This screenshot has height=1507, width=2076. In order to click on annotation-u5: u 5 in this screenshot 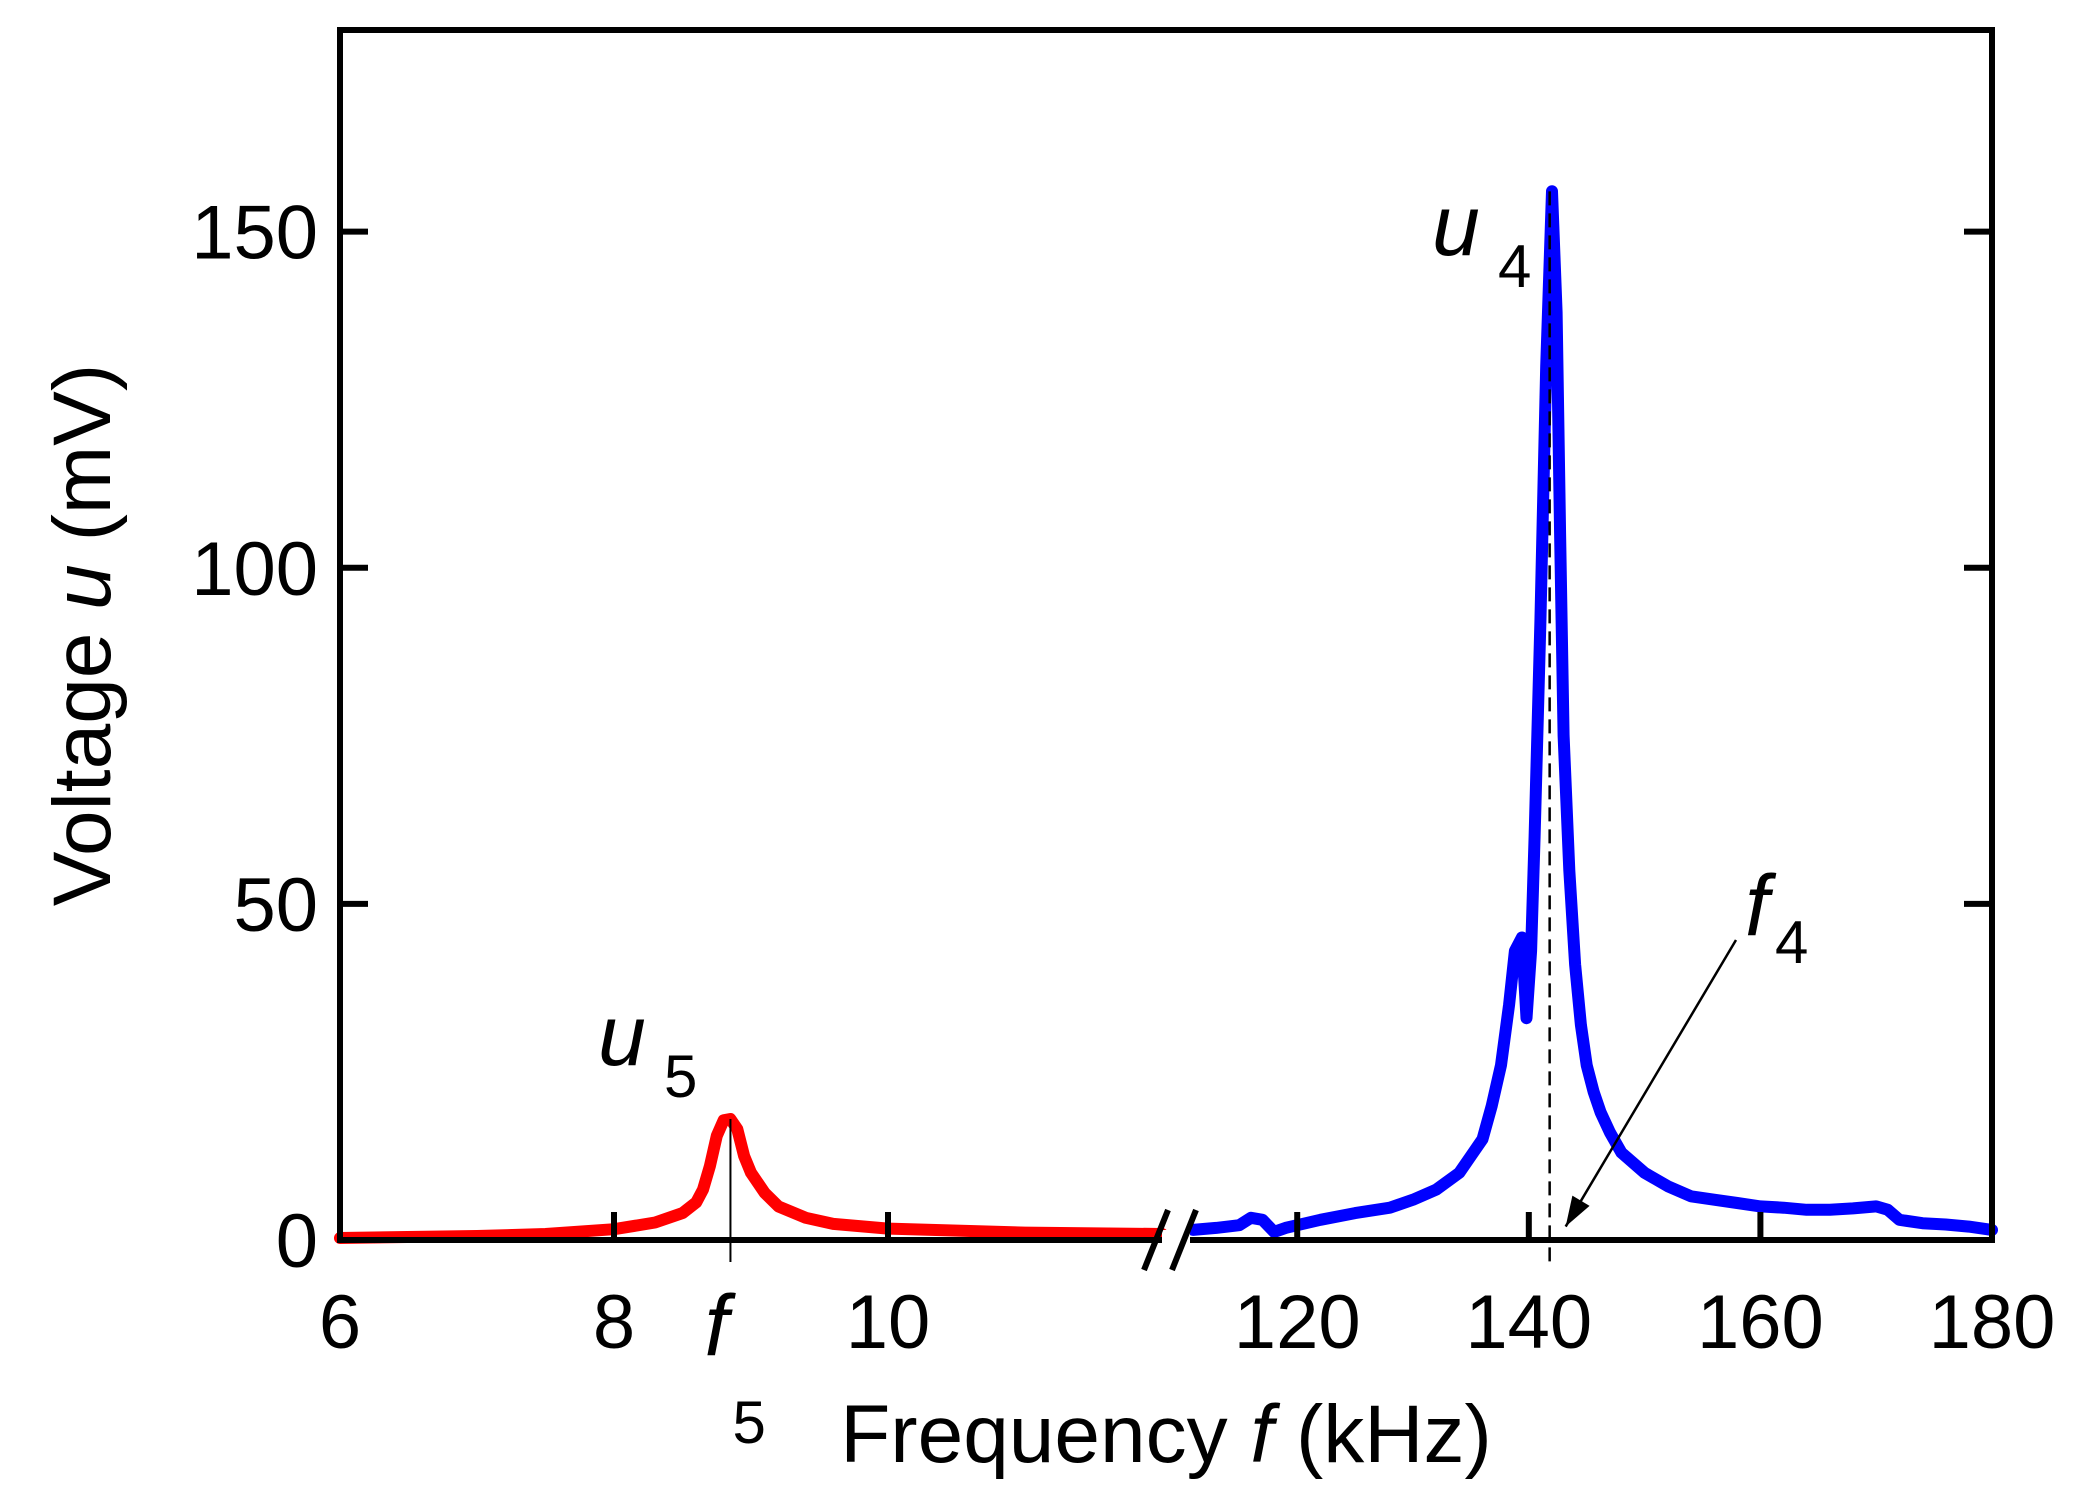, I will do `click(647, 1049)`.